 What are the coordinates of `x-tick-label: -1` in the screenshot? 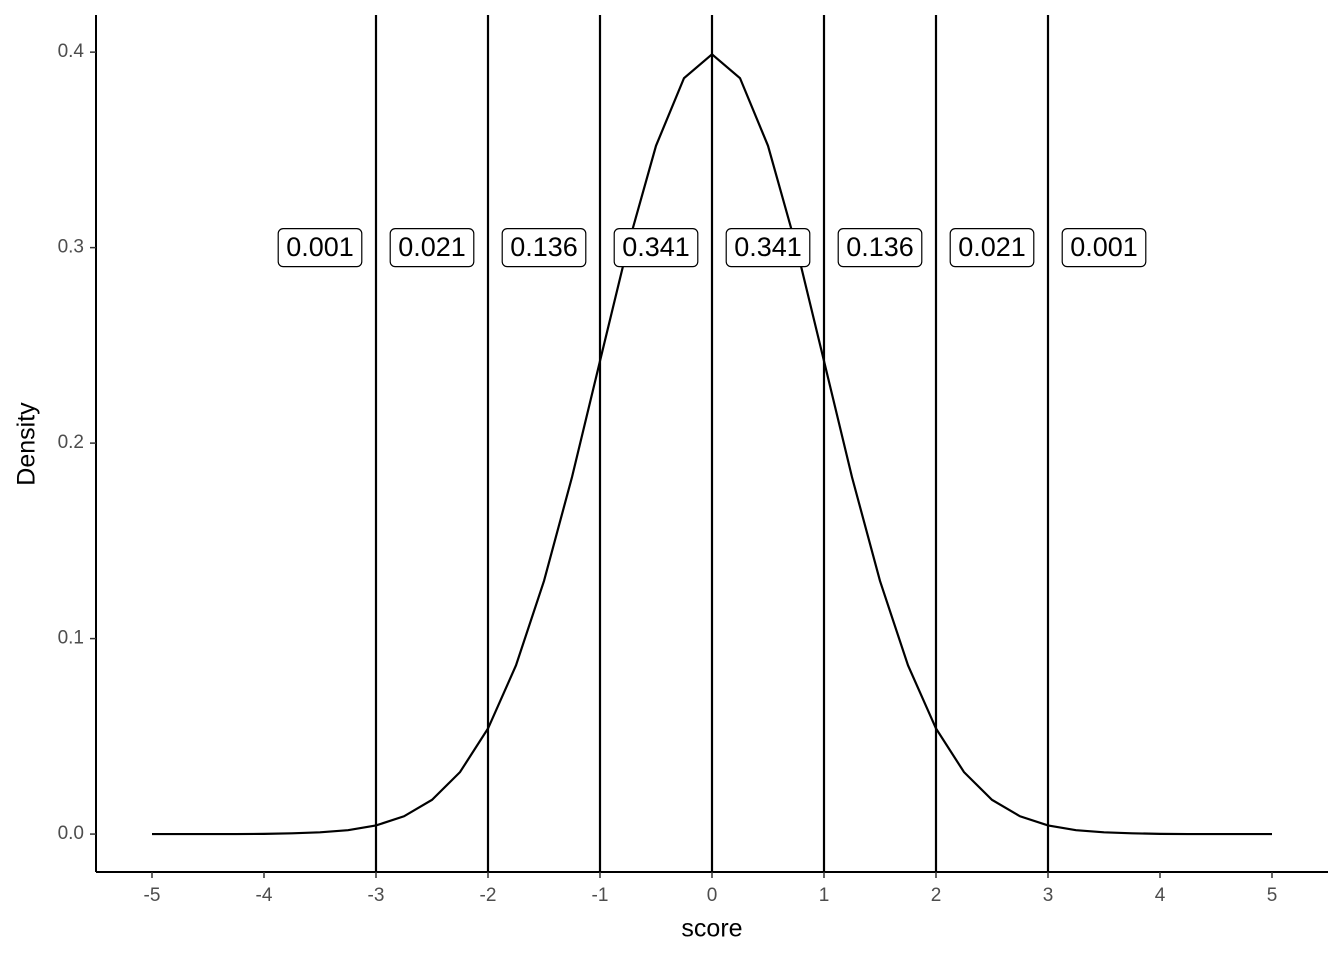 It's located at (600, 895).